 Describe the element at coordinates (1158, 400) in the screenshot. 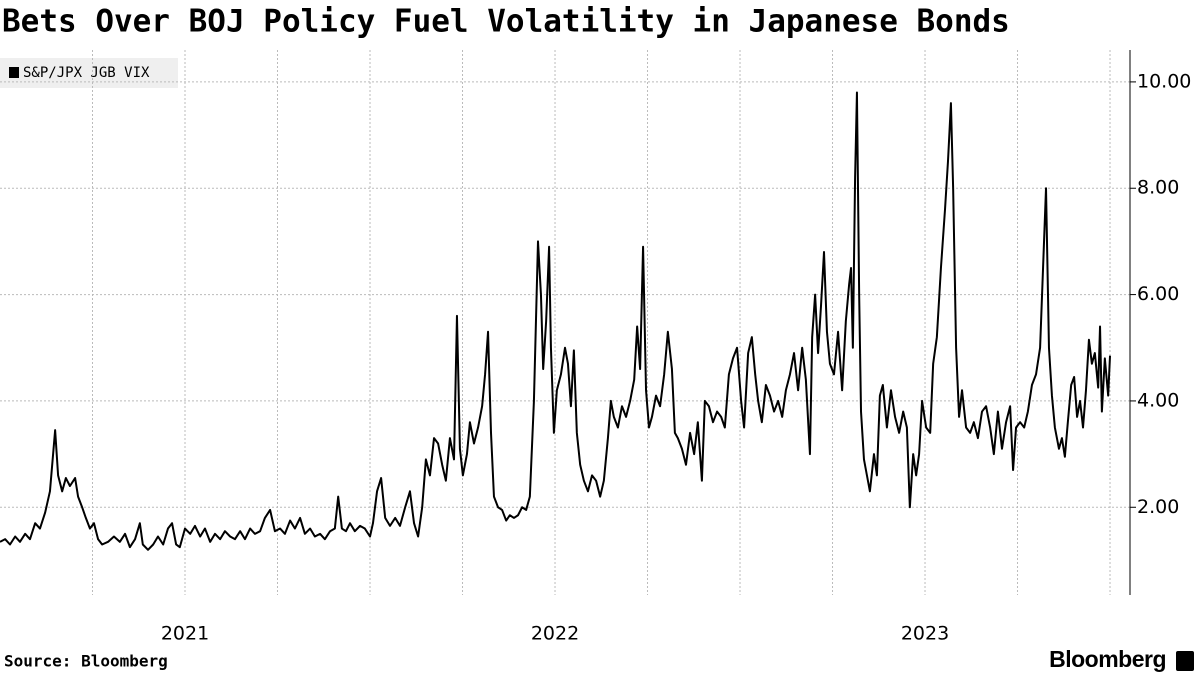

I see `y-tick-label: 4.00` at that location.